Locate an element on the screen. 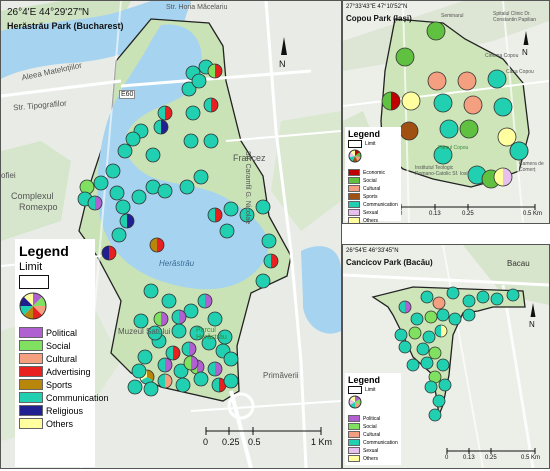  herastrau-legend-label: Others is located at coordinates (60, 423).